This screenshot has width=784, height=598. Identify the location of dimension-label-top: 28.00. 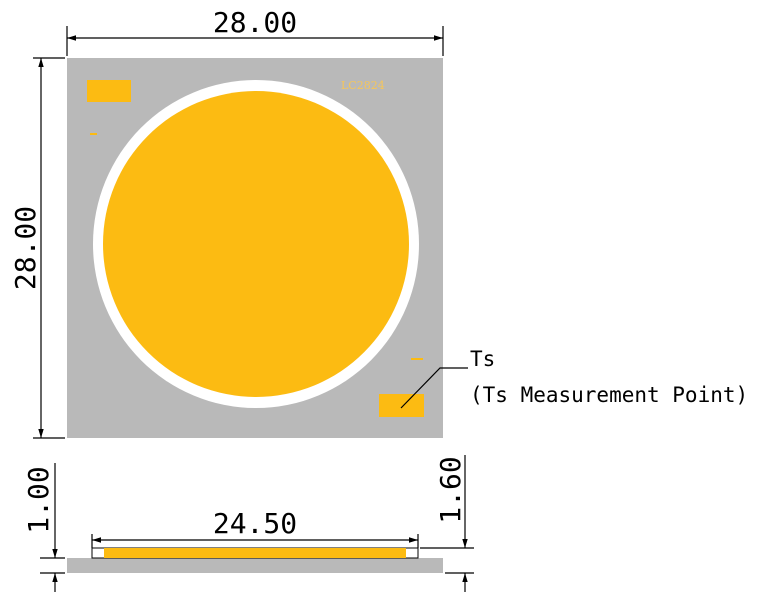
(255, 22).